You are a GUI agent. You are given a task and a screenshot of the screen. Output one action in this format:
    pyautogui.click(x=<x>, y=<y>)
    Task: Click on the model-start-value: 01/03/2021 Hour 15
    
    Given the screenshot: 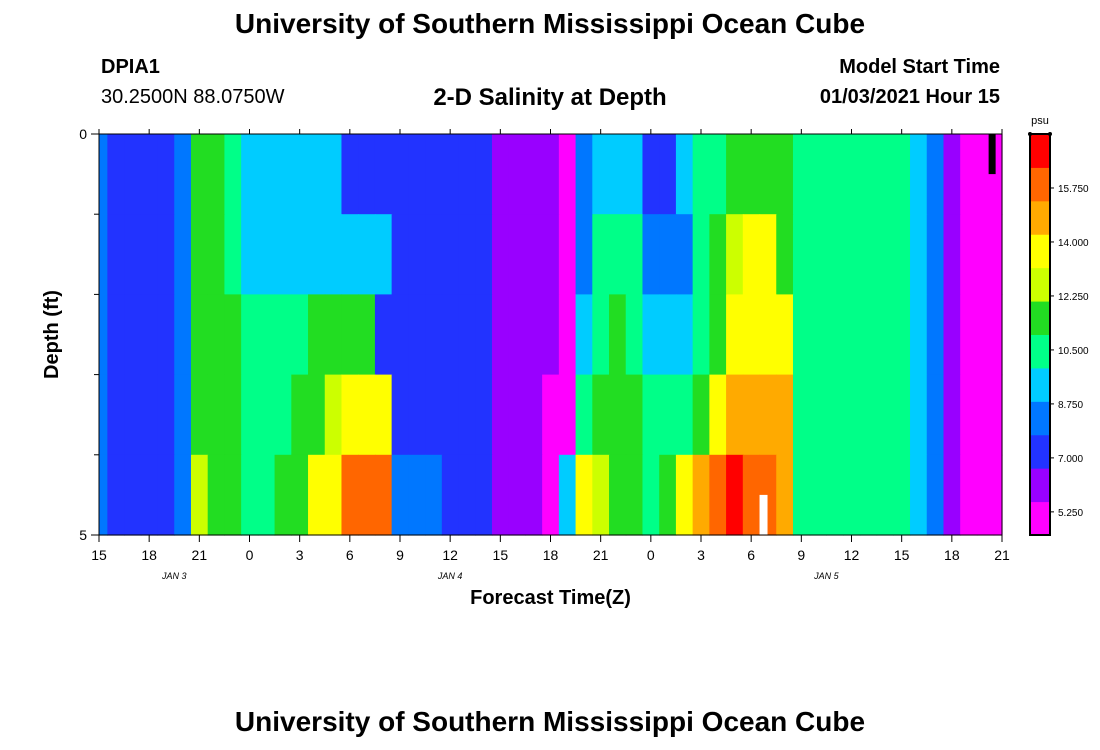 What is the action you would take?
    pyautogui.click(x=909, y=97)
    